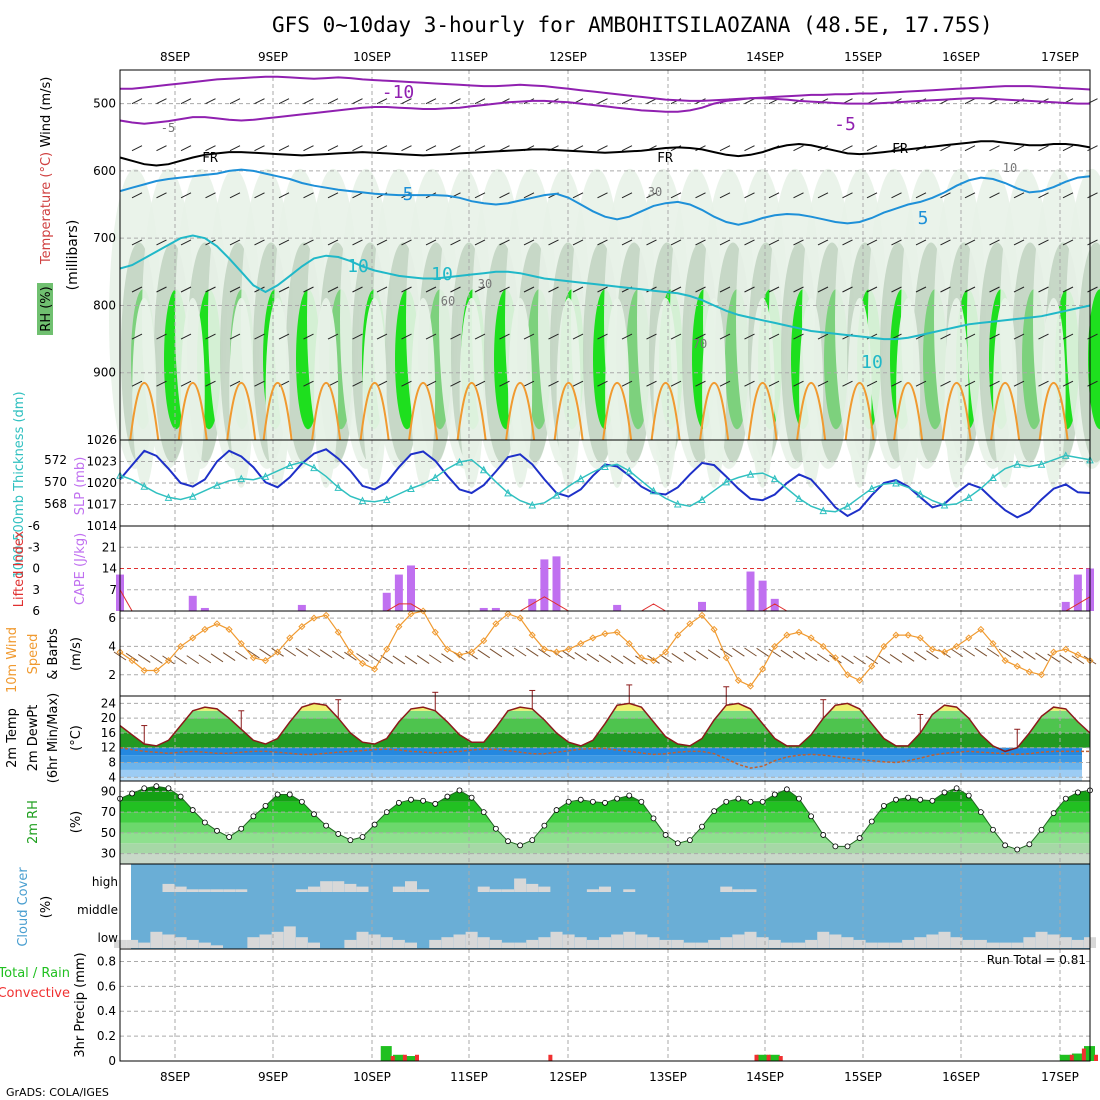 This screenshot has width=1100, height=1100. Describe the element at coordinates (108, 791) in the screenshot. I see `y-tick: 90` at that location.